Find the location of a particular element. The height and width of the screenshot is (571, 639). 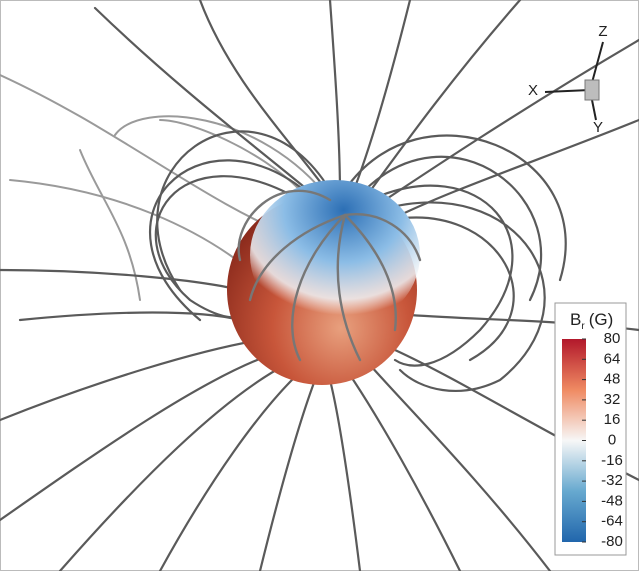

y-label: Y is located at coordinates (598, 127).